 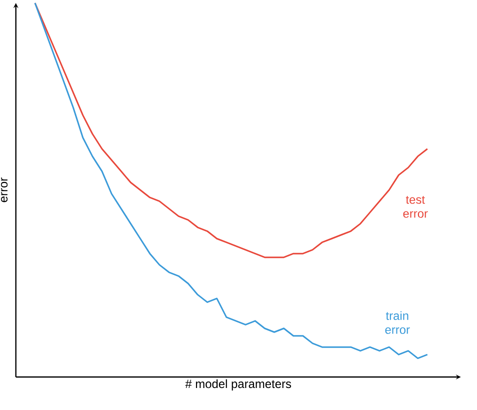 What do you see at coordinates (4, 190) in the screenshot?
I see `y-axis-title: error` at bounding box center [4, 190].